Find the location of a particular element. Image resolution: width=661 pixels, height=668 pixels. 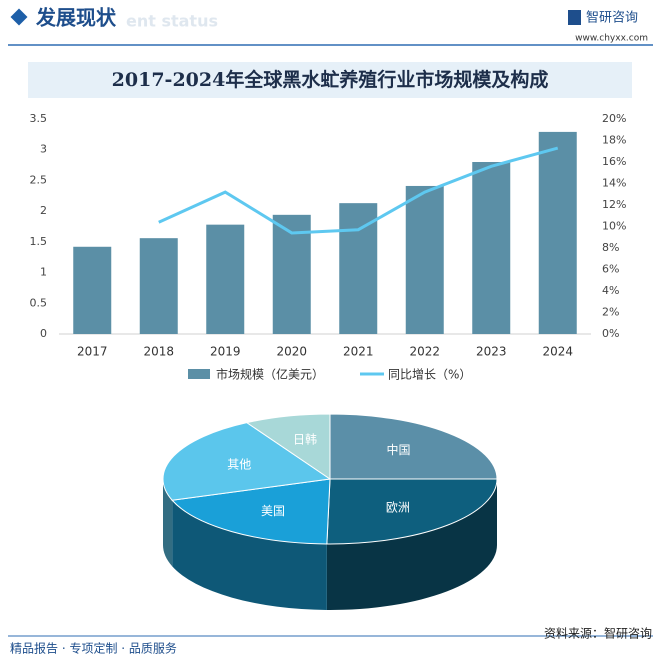

logo-text: 智研咨询 is located at coordinates (612, 18).